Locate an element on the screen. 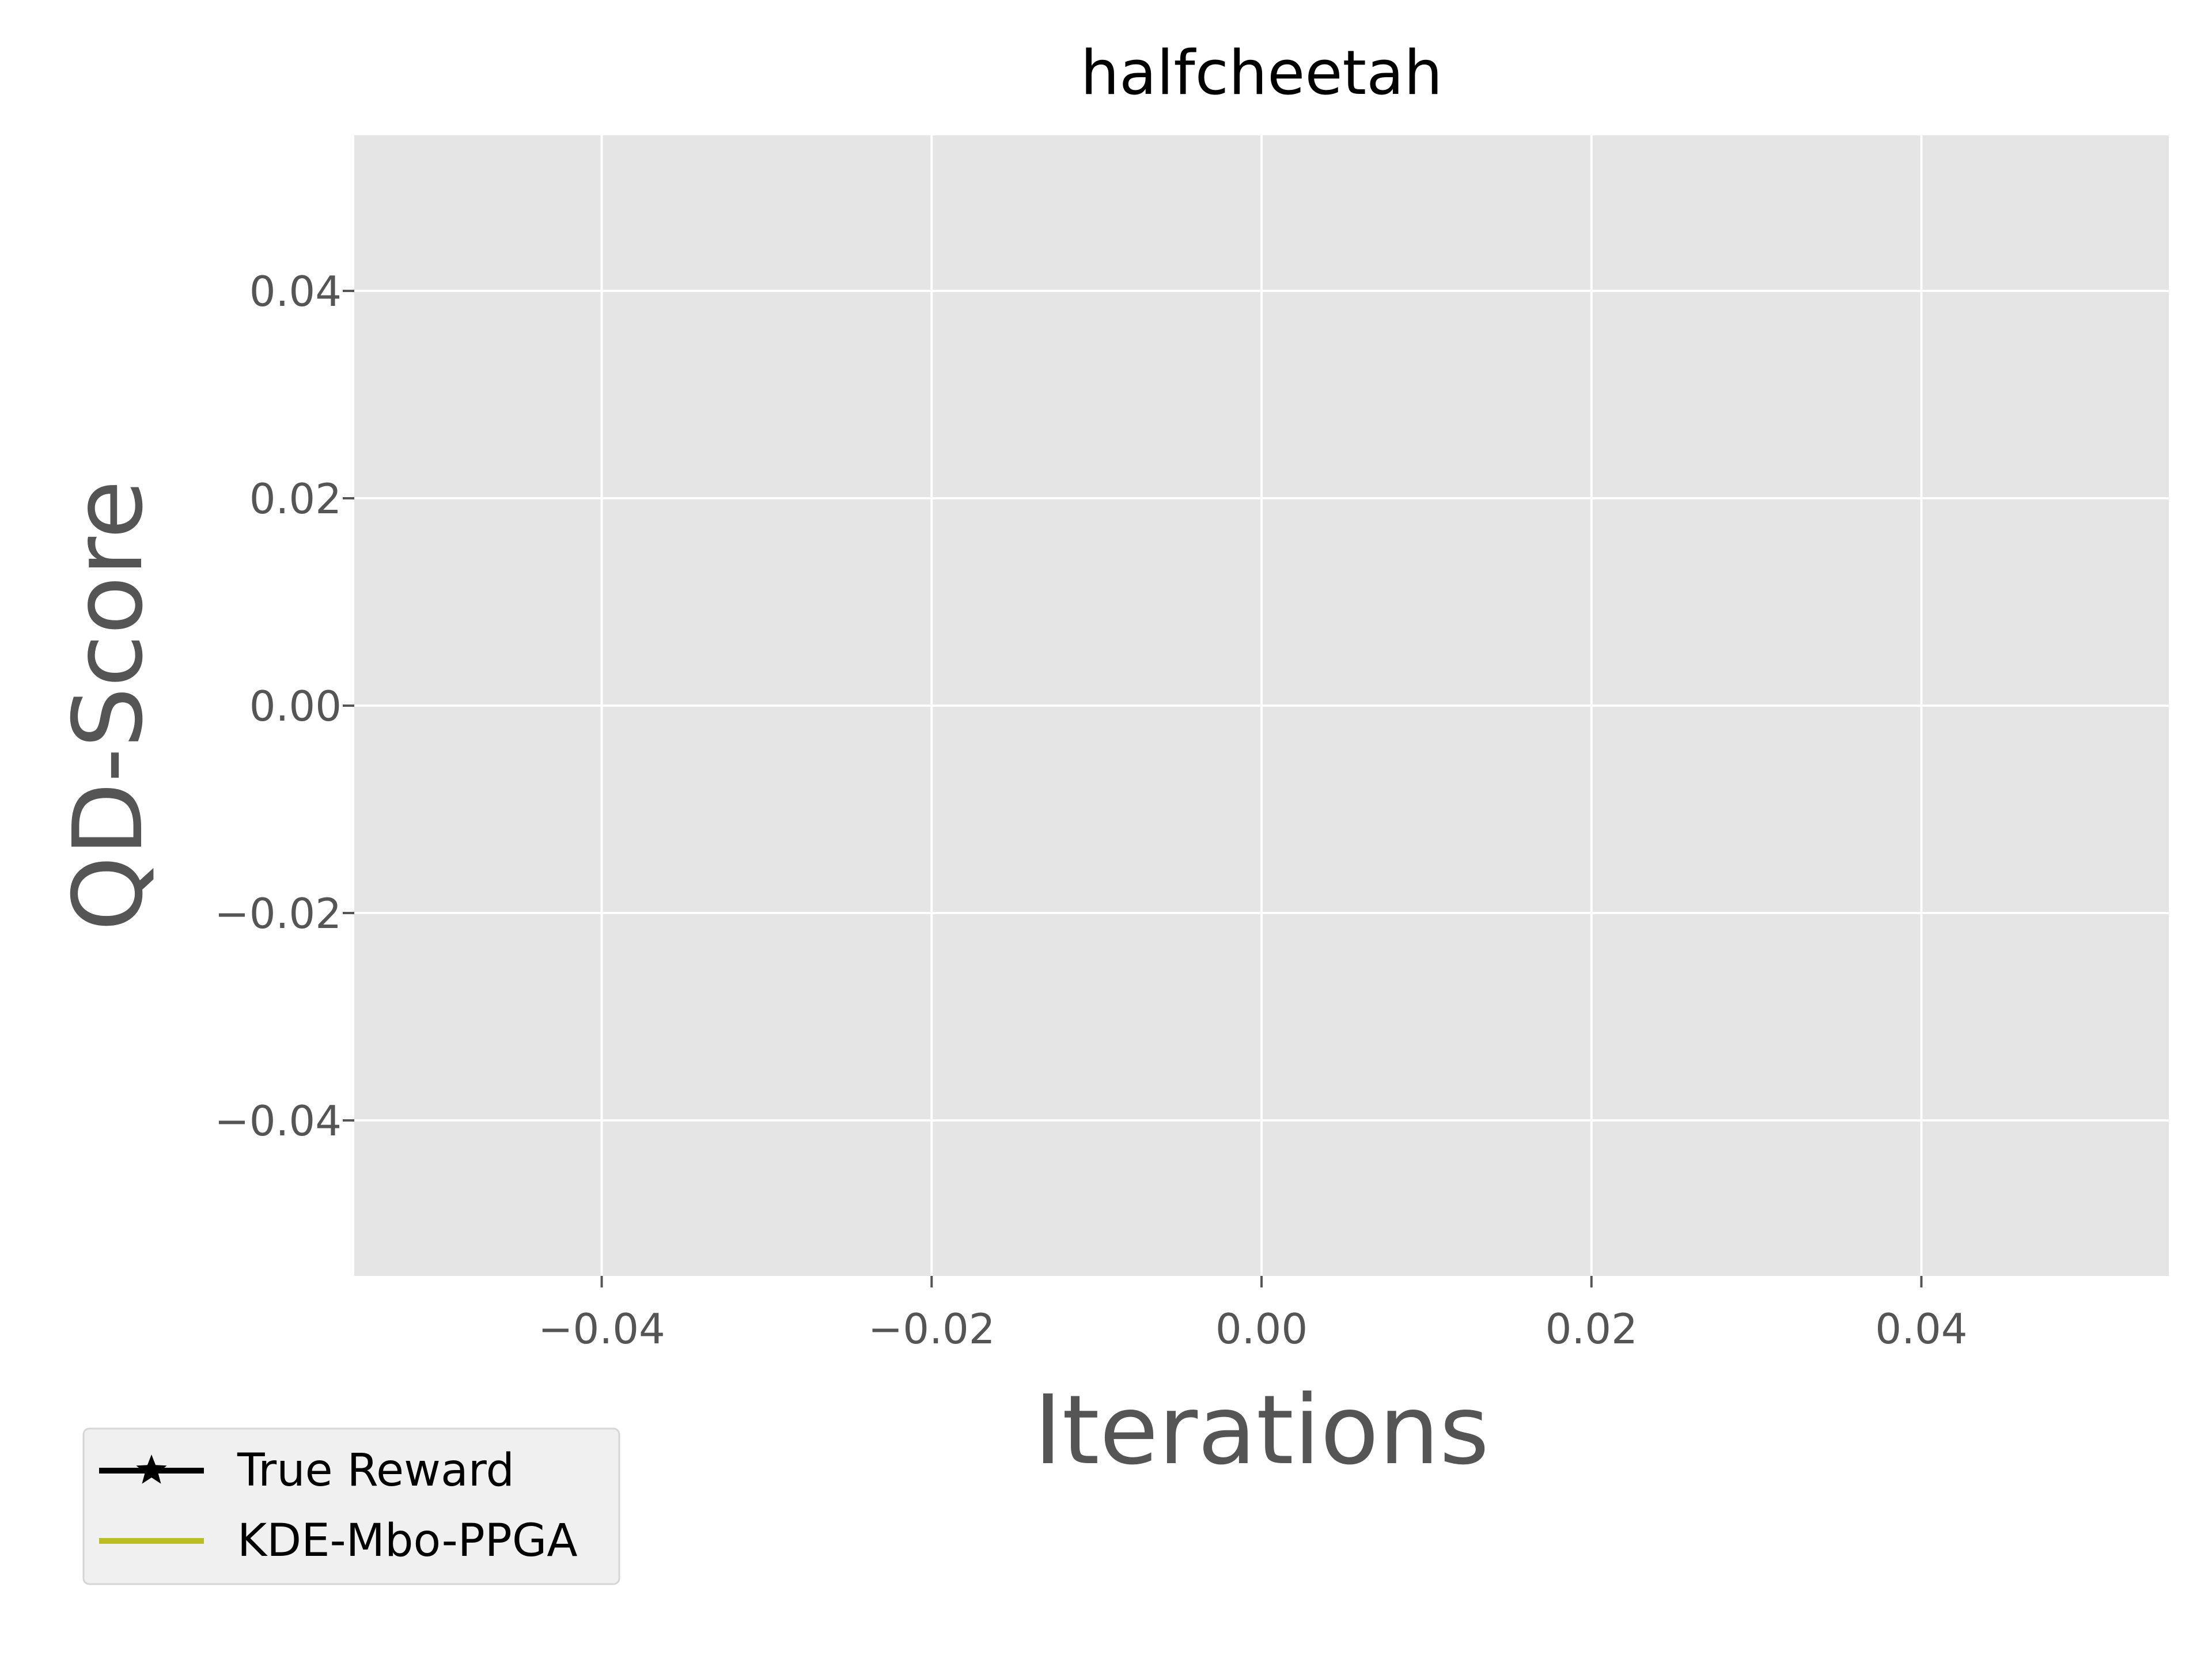  y-tick-label: −0.04 is located at coordinates (278, 1121).